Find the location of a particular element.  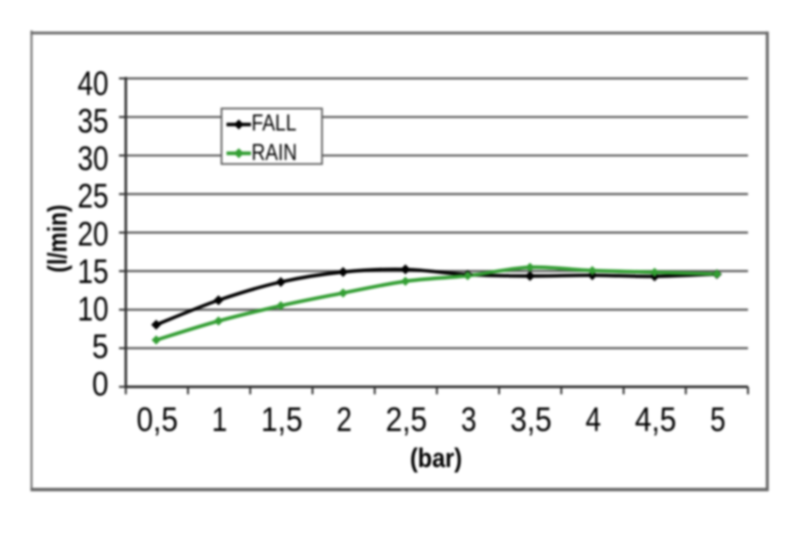

svg-text: 15 is located at coordinates (93, 272).